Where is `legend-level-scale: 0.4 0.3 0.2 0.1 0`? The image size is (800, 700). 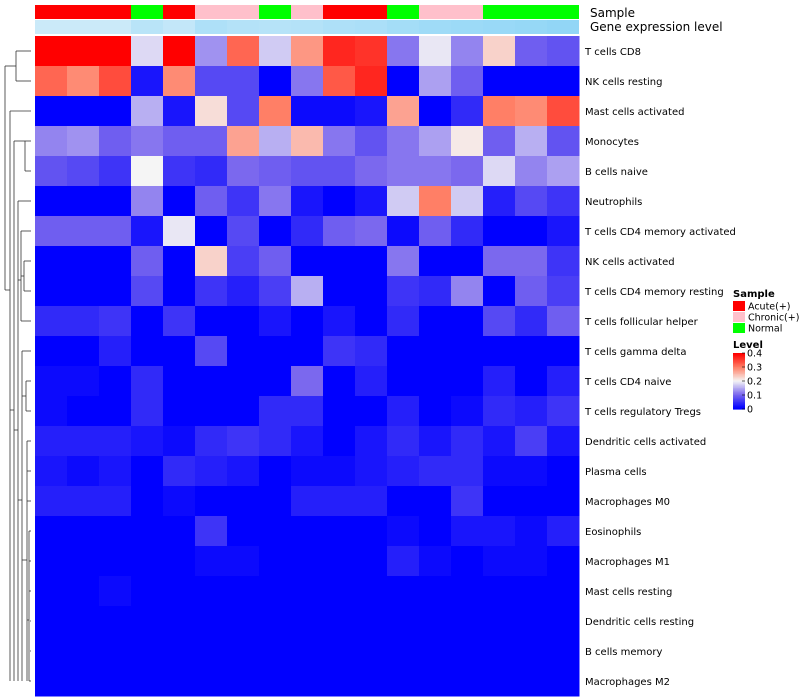
legend-level-scale: 0.4 0.3 0.2 0.1 0 is located at coordinates (747, 382).